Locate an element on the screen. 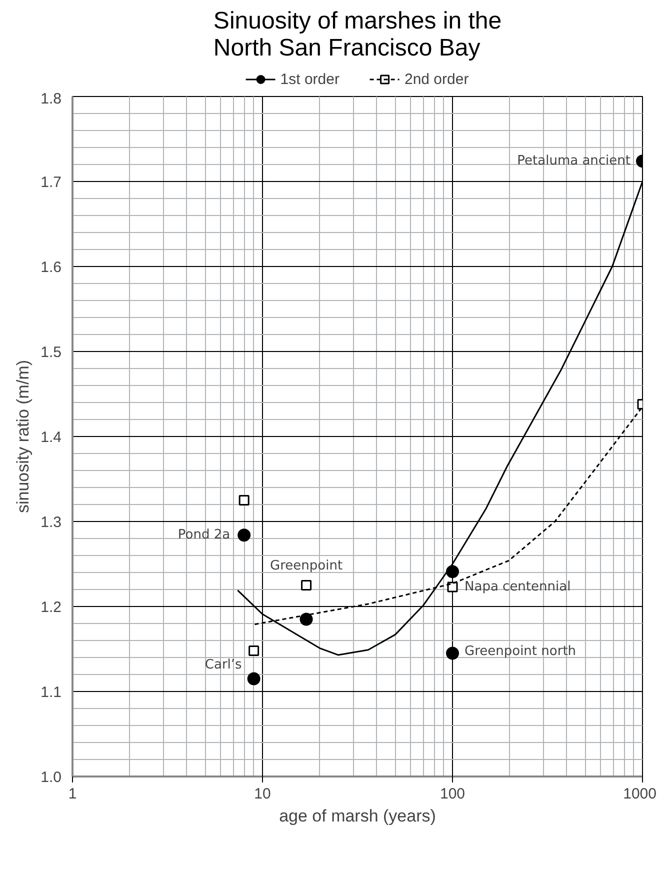  legend-label: 2nd order is located at coordinates (436, 79).